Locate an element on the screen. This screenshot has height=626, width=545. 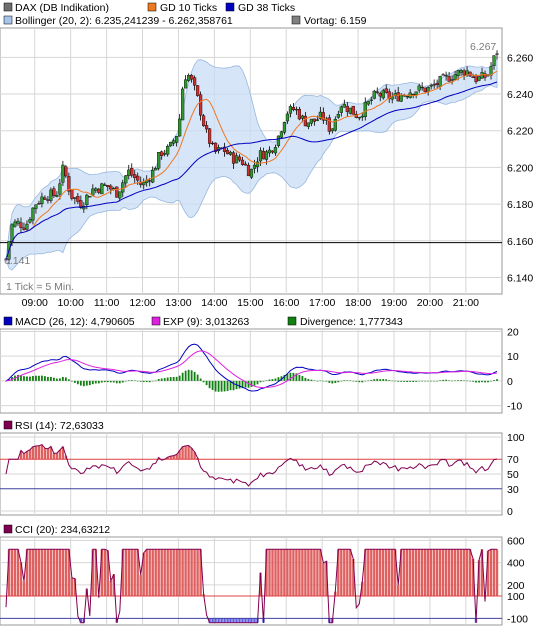
rsi-grid is located at coordinates (251, 474).